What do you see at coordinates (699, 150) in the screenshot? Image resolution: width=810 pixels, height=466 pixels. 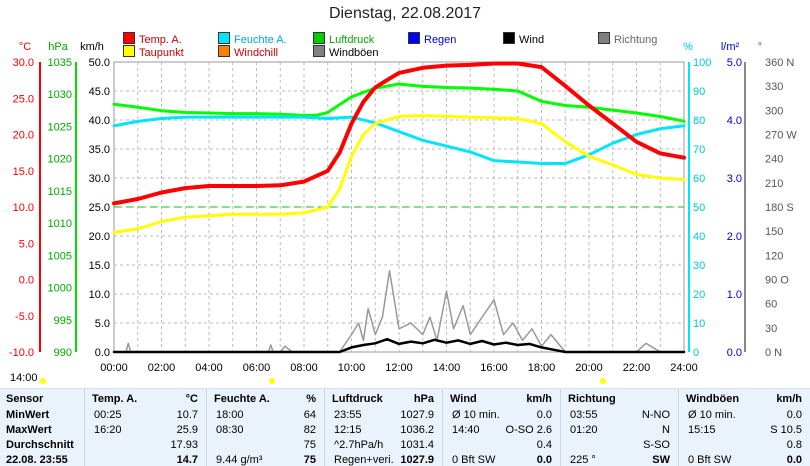 I see `humidity-tick: 70` at bounding box center [699, 150].